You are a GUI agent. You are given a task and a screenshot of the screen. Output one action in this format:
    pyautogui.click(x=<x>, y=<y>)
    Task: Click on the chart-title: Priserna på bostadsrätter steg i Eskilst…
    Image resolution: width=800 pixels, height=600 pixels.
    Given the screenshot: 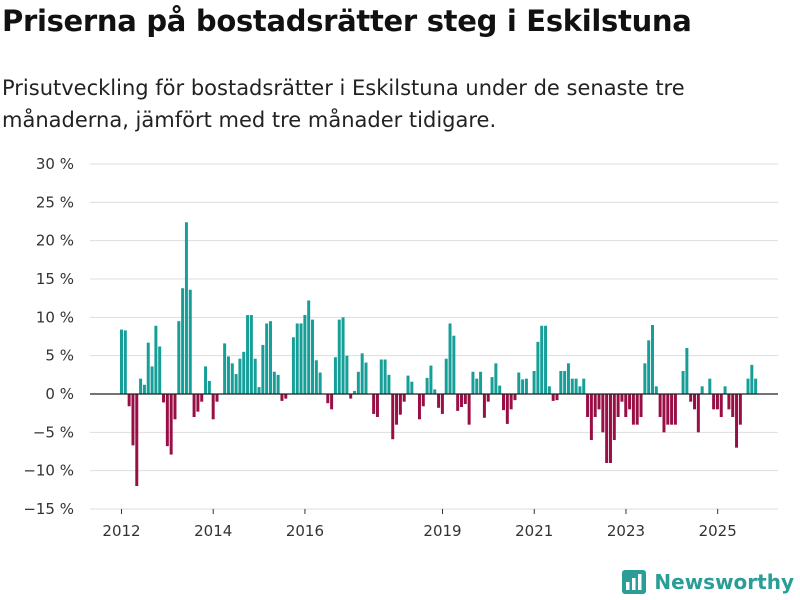 What is the action you would take?
    pyautogui.click(x=347, y=21)
    